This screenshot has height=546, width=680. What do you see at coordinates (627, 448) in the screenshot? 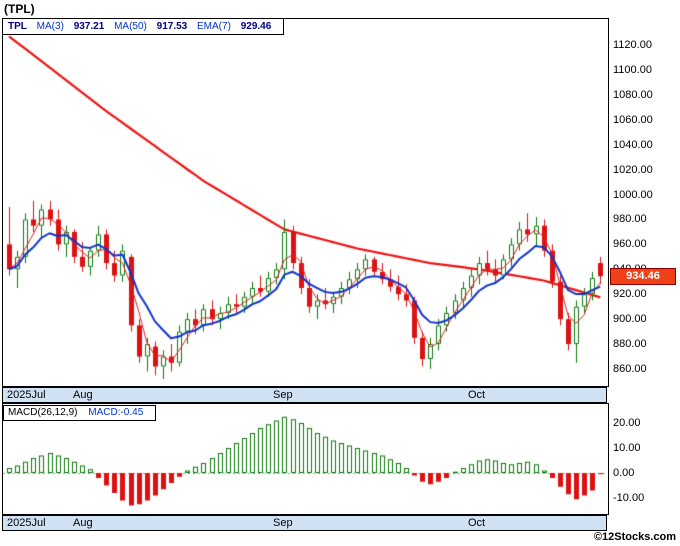
I see `macd-axis-tick: 10.00` at bounding box center [627, 448].